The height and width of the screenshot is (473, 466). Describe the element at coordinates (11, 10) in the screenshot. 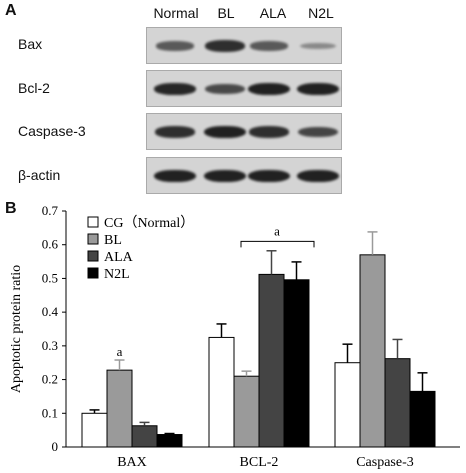

I see `panel-a-letter: A` at that location.